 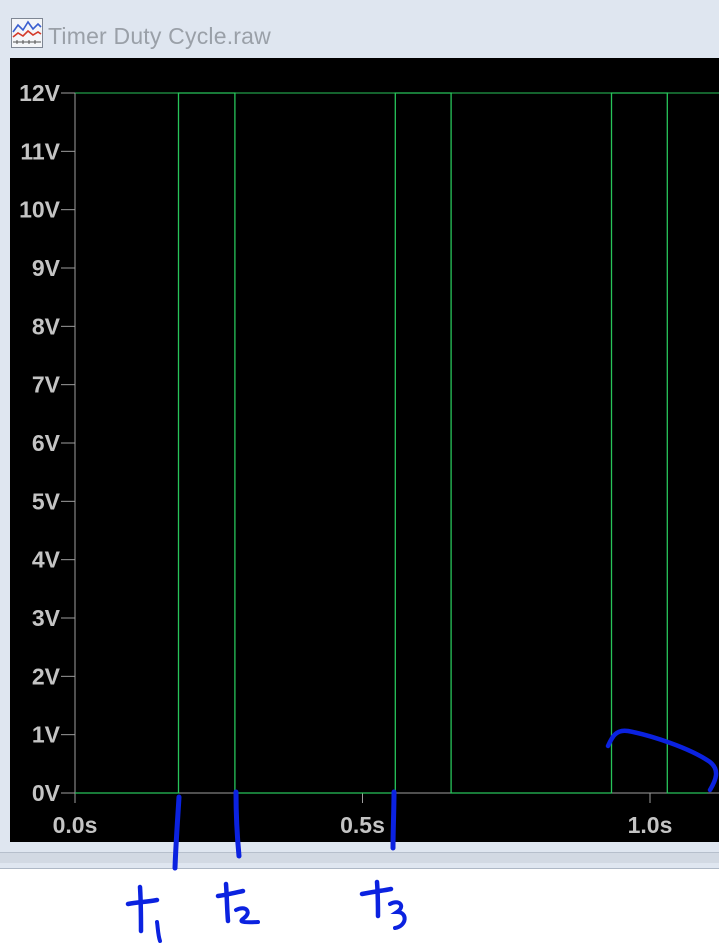 What do you see at coordinates (40, 210) in the screenshot?
I see `y-tick-label: 10V` at bounding box center [40, 210].